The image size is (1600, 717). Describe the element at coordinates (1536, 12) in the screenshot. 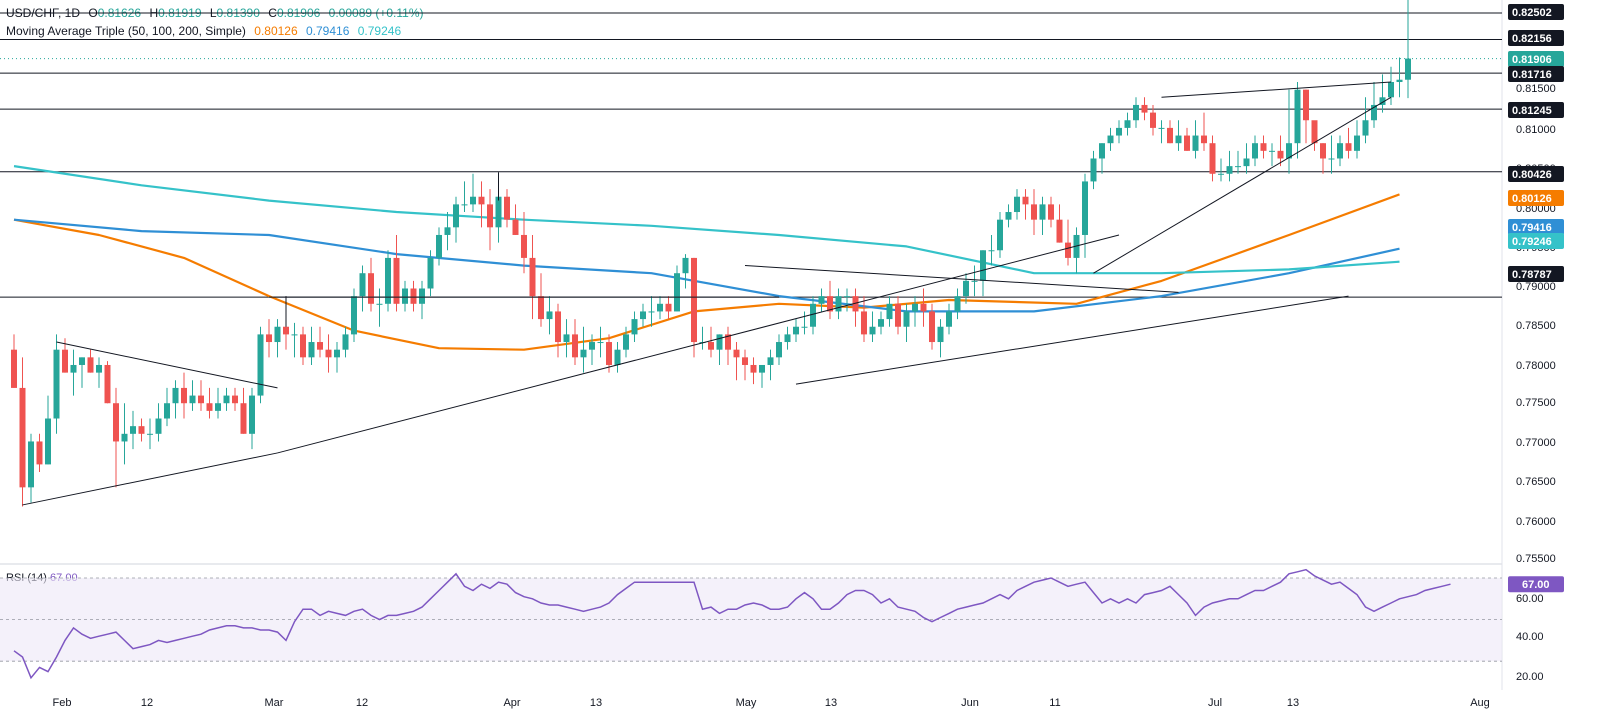

I see `price-tag: 0.82502` at that location.